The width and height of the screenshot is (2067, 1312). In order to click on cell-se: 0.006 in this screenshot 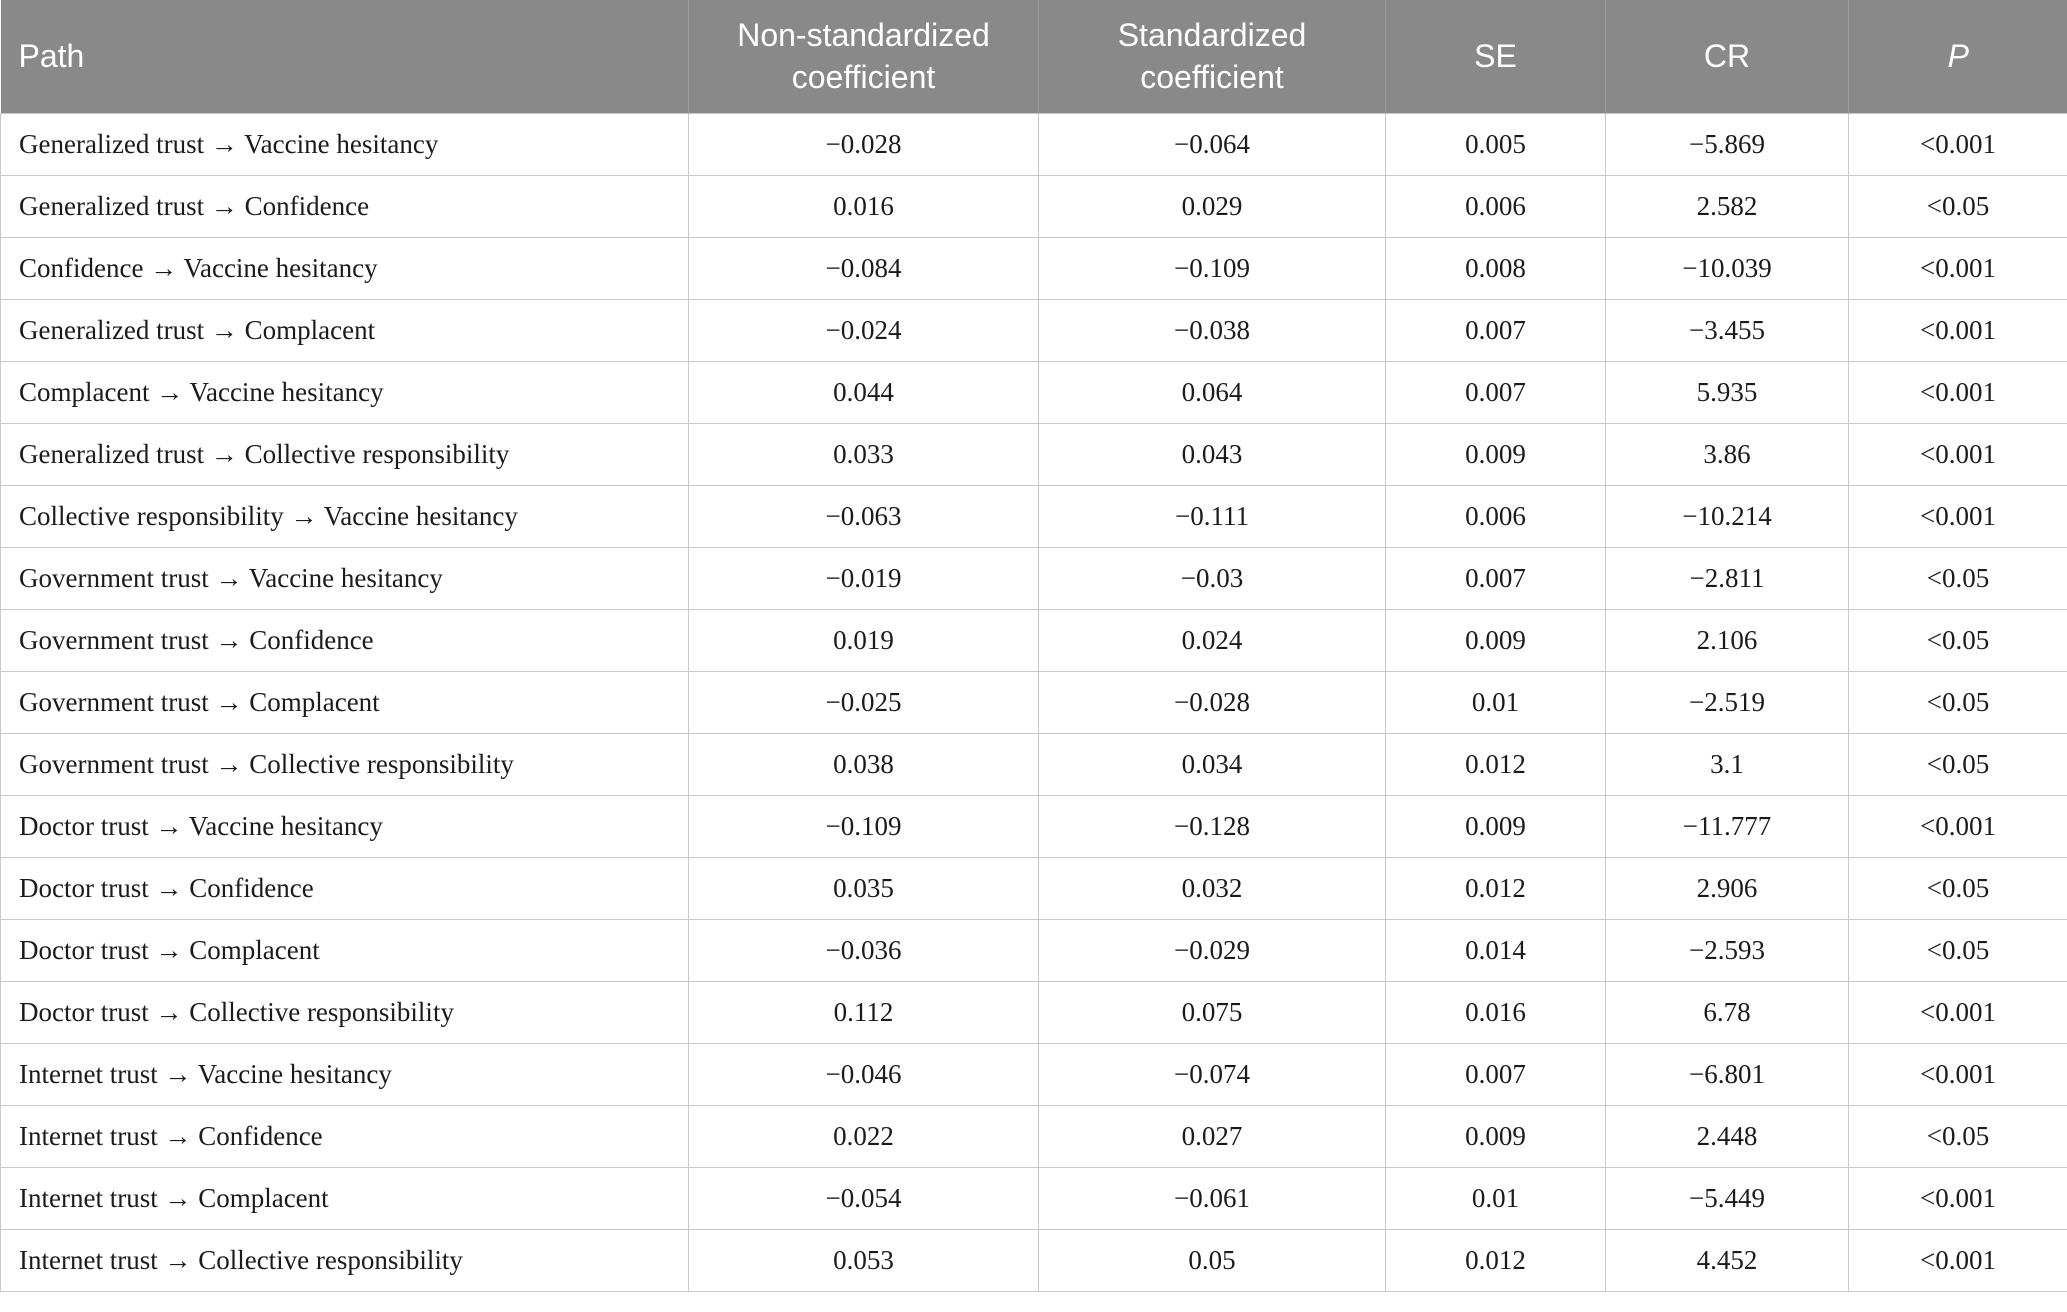, I will do `click(1495, 206)`.